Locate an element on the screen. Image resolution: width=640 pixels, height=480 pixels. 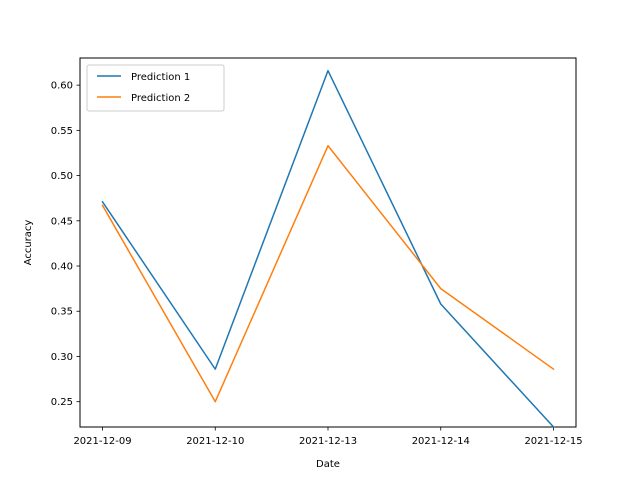
y-axis-label: Accuracy is located at coordinates (28, 243).